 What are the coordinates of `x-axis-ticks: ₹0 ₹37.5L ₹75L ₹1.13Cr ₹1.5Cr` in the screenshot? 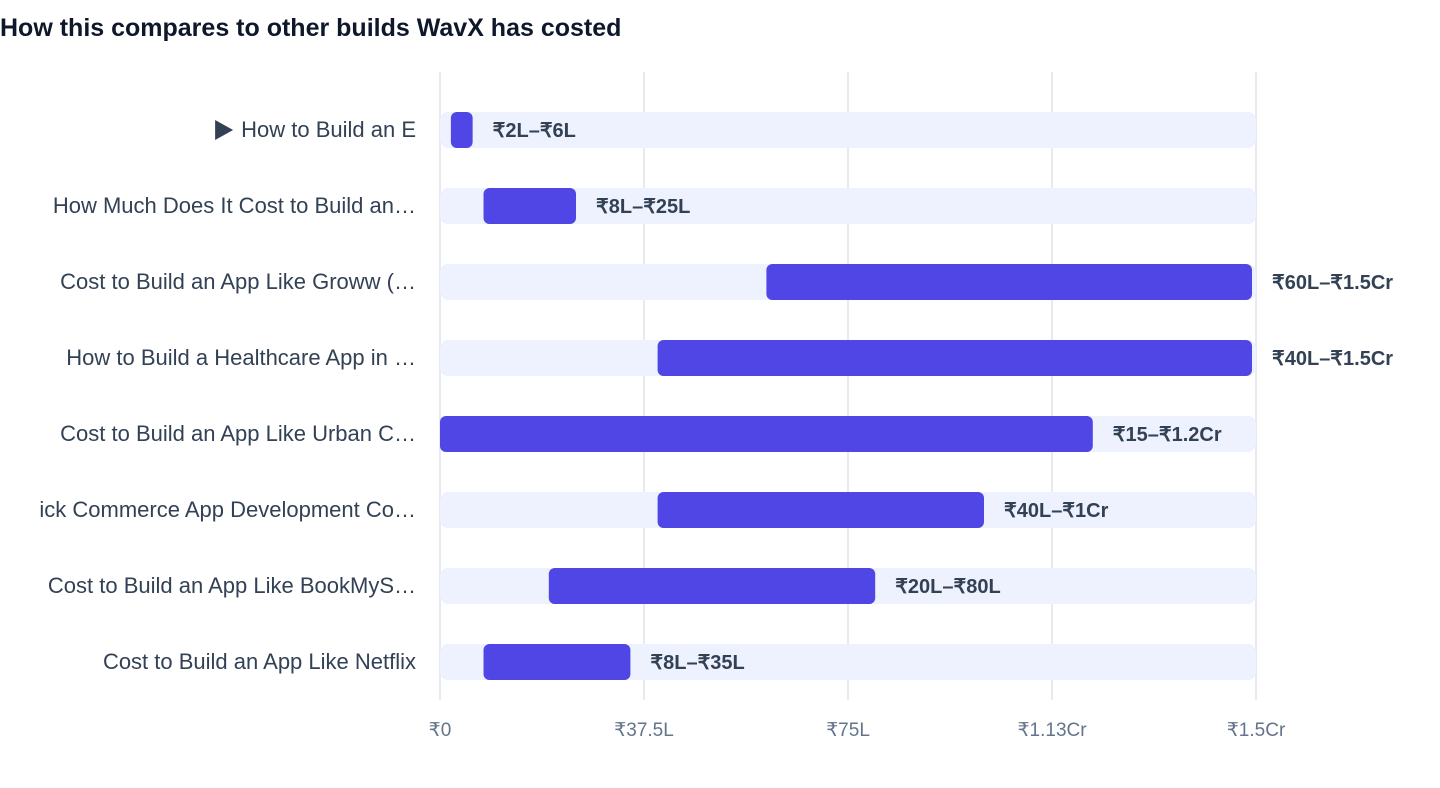 It's located at (857, 730).